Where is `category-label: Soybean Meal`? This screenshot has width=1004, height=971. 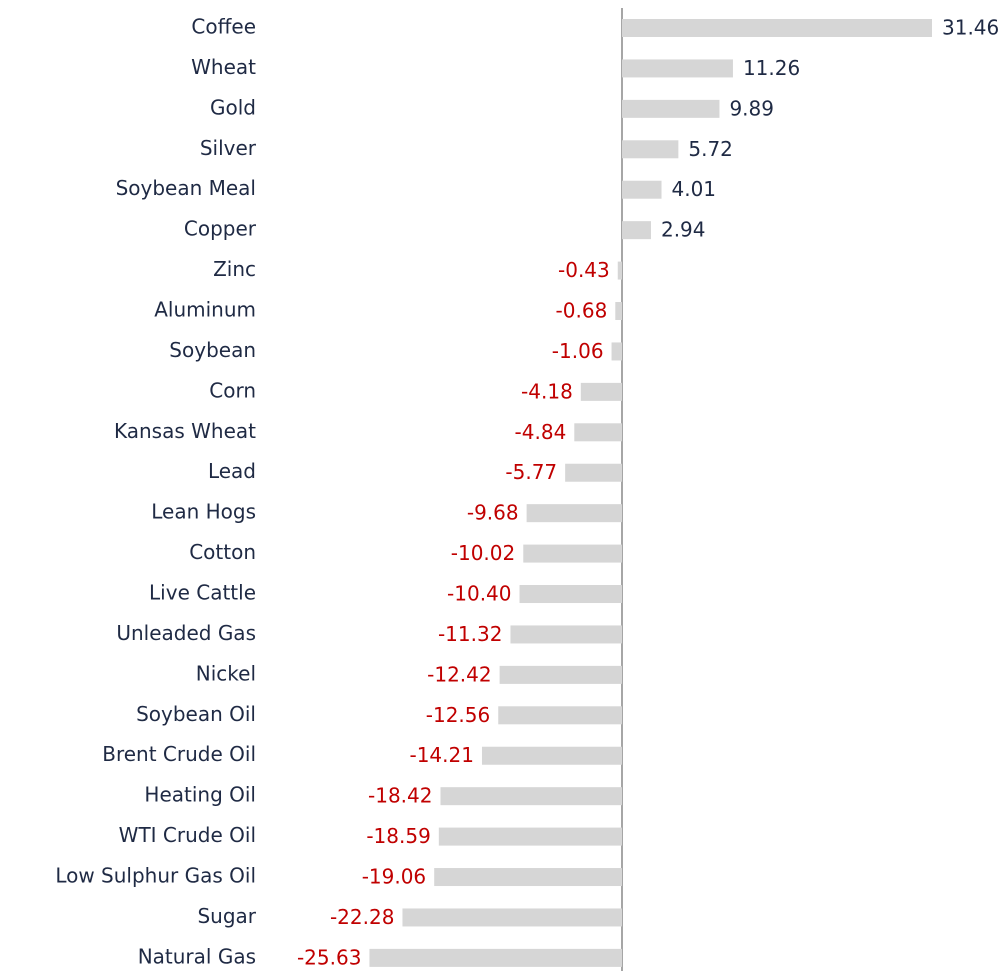 category-label: Soybean Meal is located at coordinates (186, 188).